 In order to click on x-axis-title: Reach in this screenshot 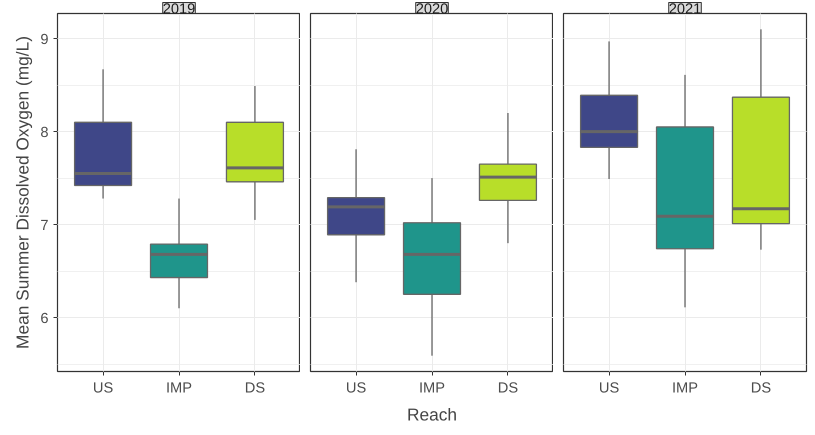, I will do `click(432, 414)`.